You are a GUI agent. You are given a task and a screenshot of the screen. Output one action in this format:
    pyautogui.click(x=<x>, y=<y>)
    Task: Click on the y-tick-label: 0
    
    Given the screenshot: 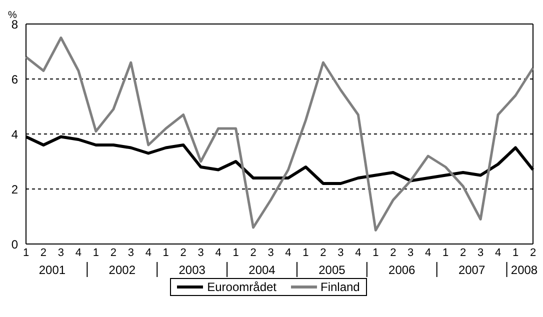 What is the action you would take?
    pyautogui.click(x=14, y=244)
    